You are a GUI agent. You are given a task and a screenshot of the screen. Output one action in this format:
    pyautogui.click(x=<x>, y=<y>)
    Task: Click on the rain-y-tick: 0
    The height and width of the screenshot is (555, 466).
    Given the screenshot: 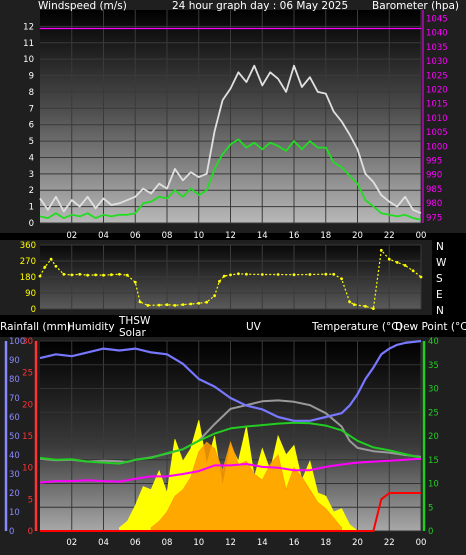 What is the action you would take?
    pyautogui.click(x=11, y=532)
    